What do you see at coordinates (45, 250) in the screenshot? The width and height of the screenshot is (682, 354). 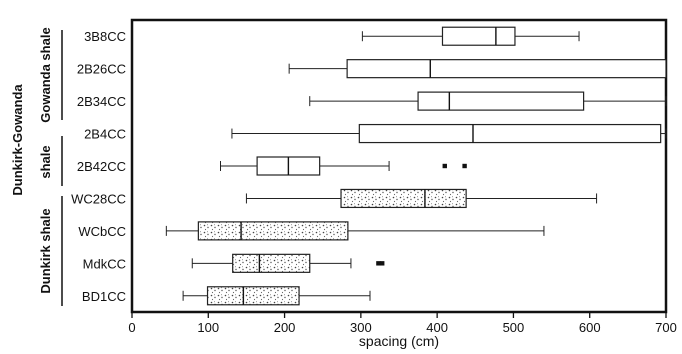 I see `group-label-dunkirk: Dunkirk shale` at bounding box center [45, 250].